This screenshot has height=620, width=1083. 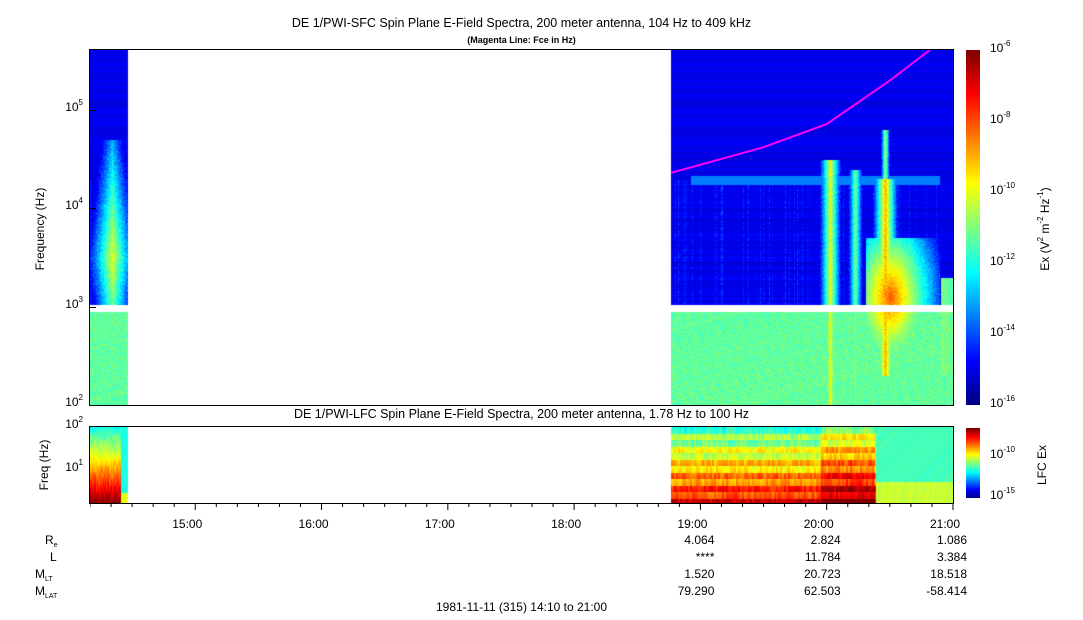 What do you see at coordinates (74, 401) in the screenshot?
I see `sfc-ytick-label: 10²` at bounding box center [74, 401].